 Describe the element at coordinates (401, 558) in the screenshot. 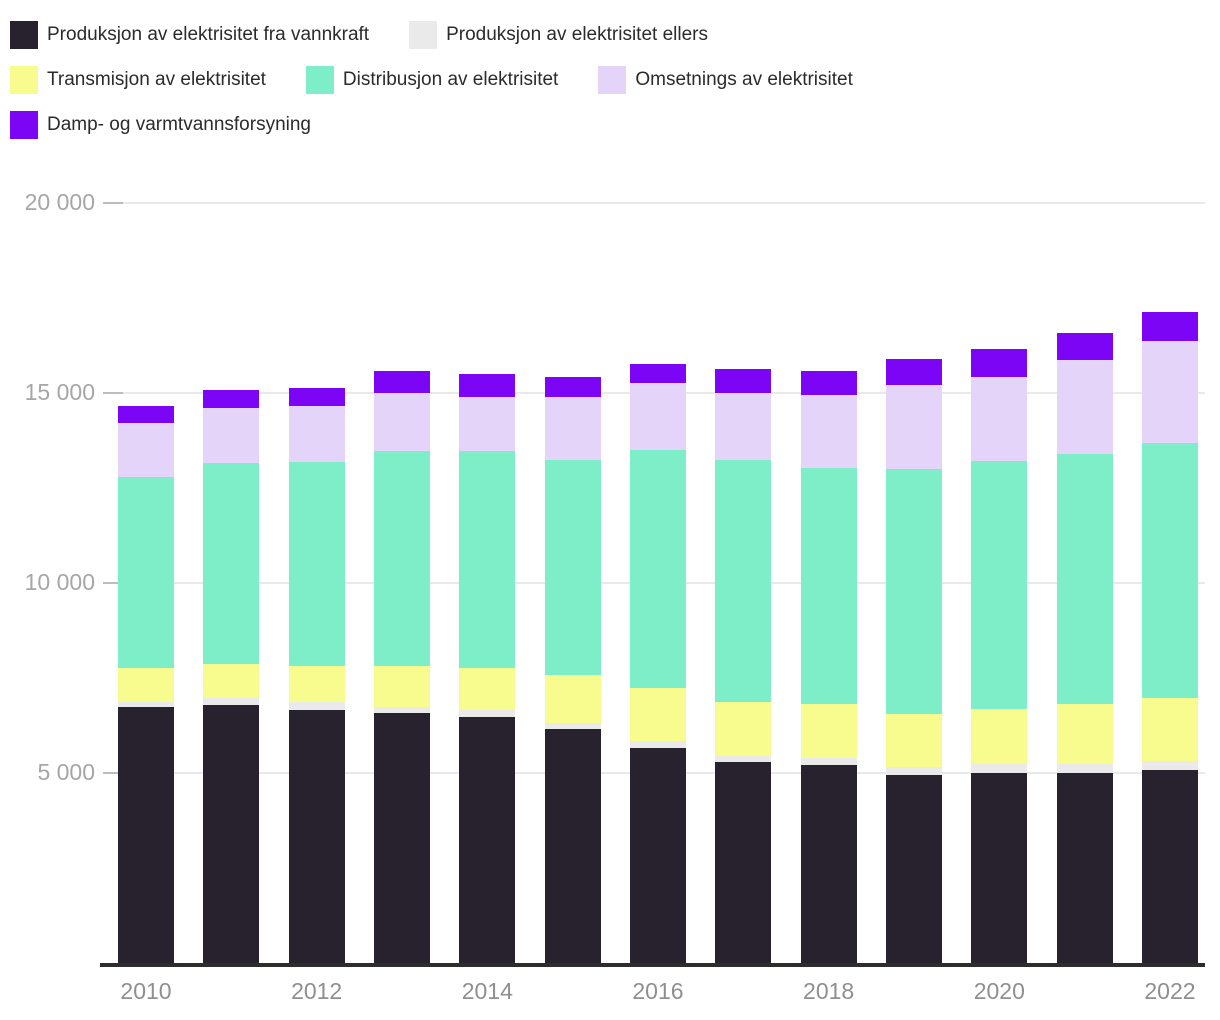

I see `bar-2013-segment-distribusjon` at that location.